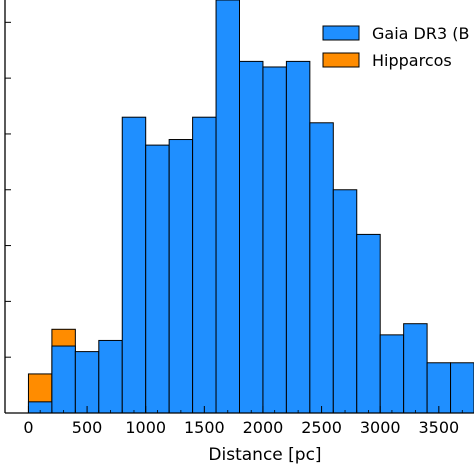 Image resolution: width=474 pixels, height=474 pixels. Describe the element at coordinates (341, 33) in the screenshot. I see `legend-swatch-gaia` at that location.